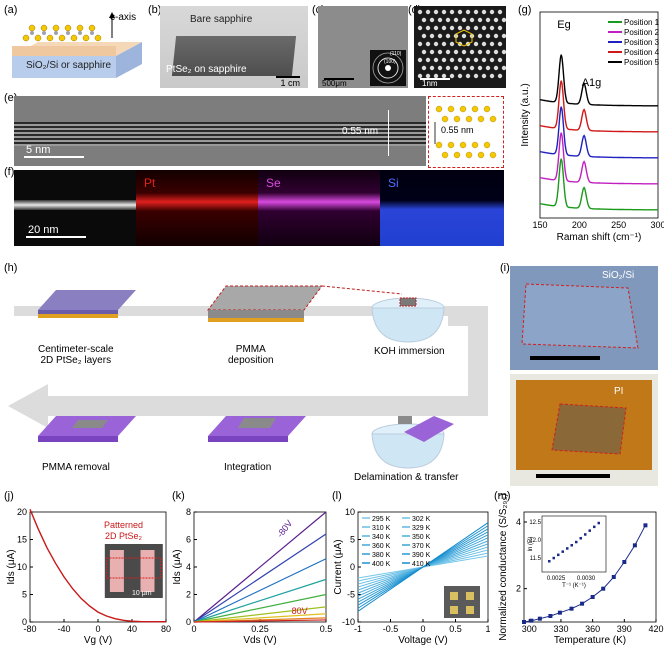 The width and height of the screenshot is (664, 654). What do you see at coordinates (421, 537) in the screenshot?
I see `legend-entry: 350 K` at bounding box center [421, 537].